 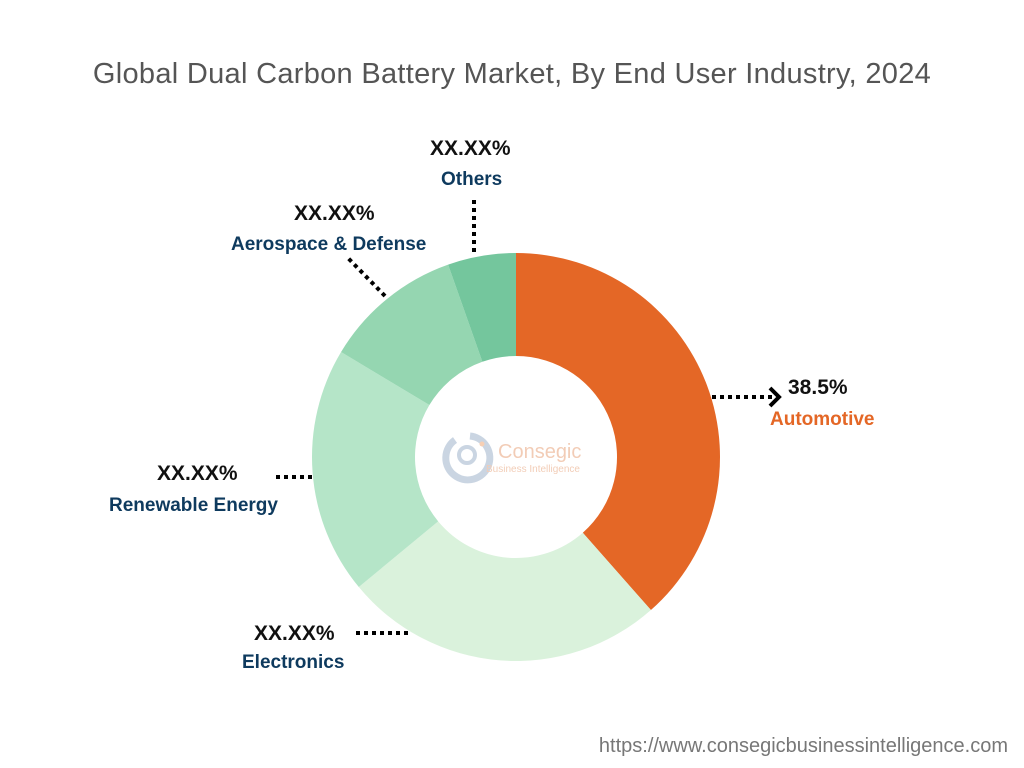 I want to click on value-label-renewable: XX.XX%, so click(x=197, y=473).